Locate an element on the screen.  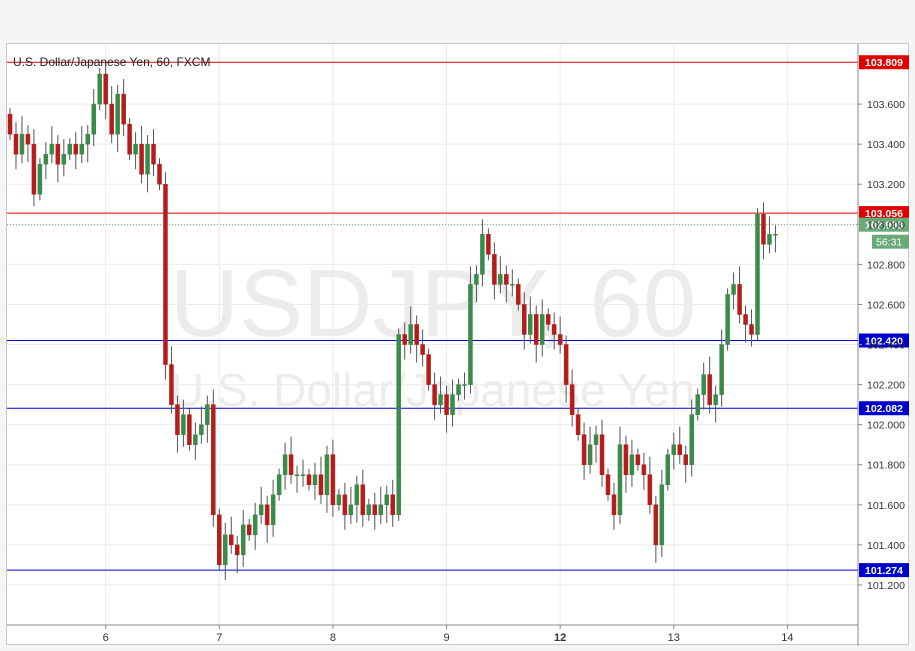
y-tick-label: 103.600 is located at coordinates (886, 105).